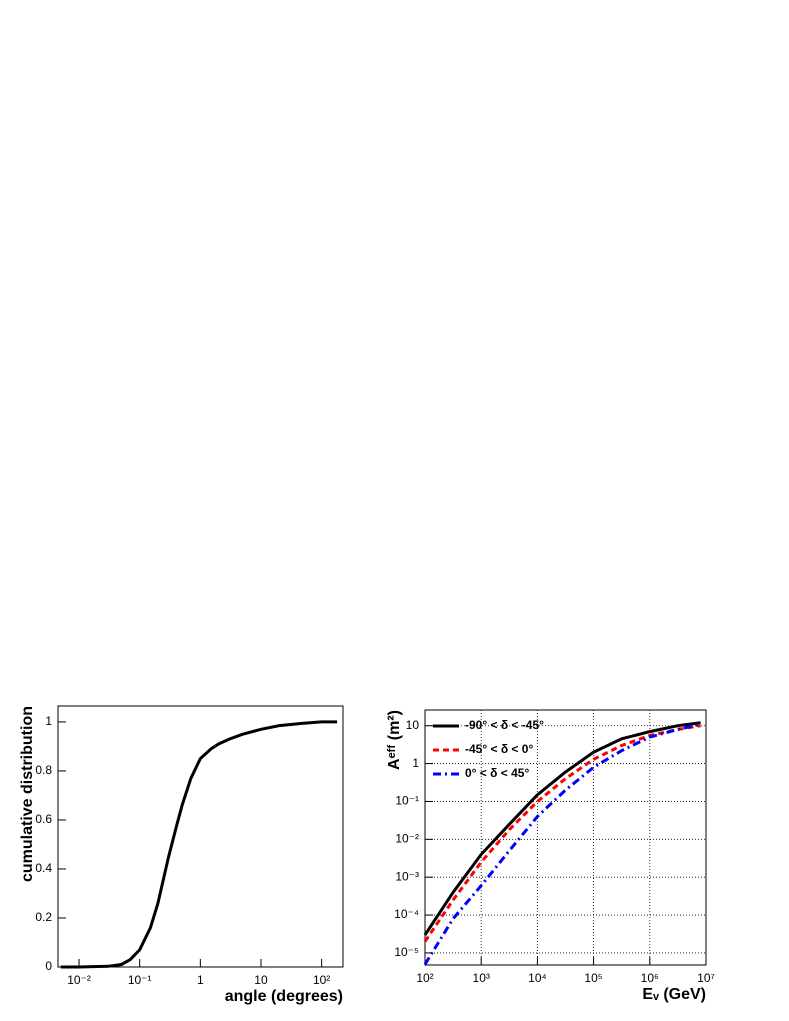 The image size is (789, 1021). What do you see at coordinates (284, 996) in the screenshot?
I see `x-axis-label: angle (degrees)` at bounding box center [284, 996].